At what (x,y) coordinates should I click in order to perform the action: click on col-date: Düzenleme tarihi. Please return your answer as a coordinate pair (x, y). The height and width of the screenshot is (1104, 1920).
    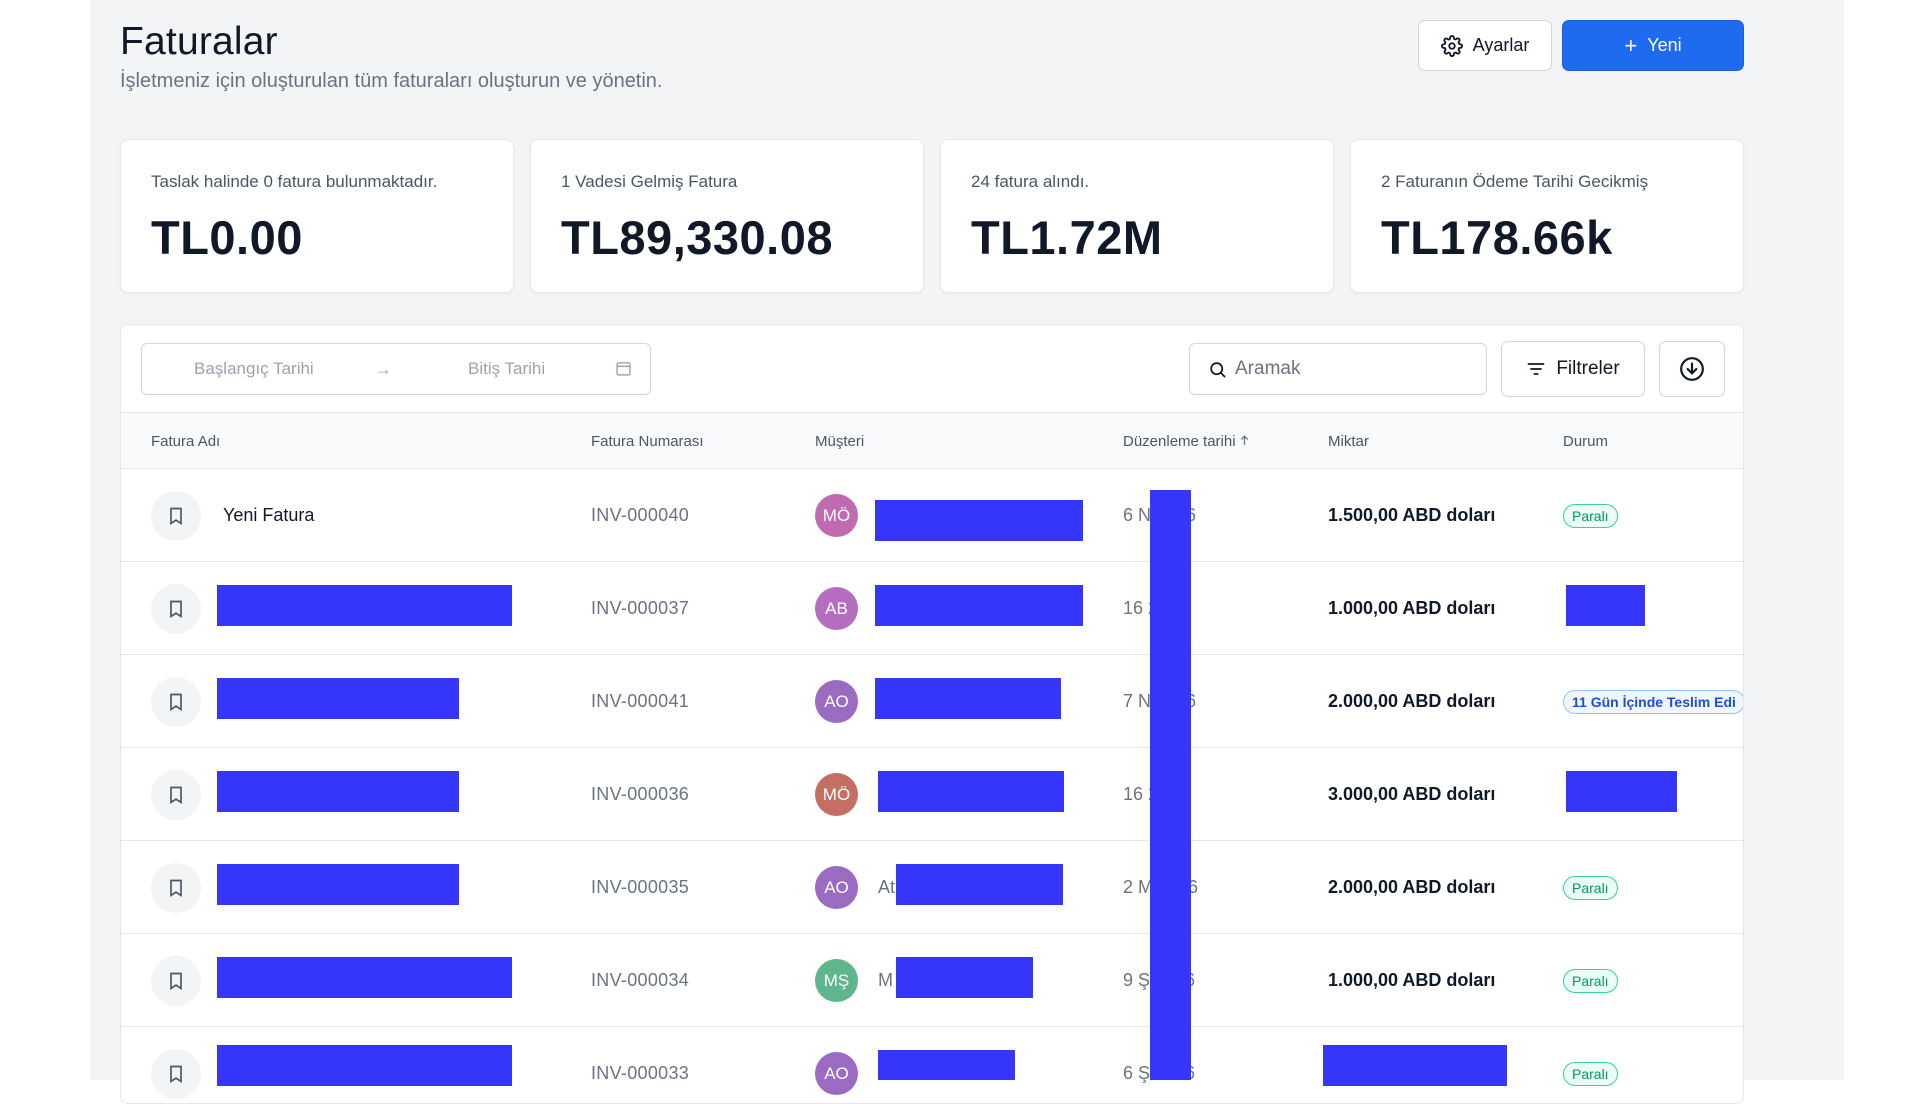
    Looking at the image, I should click on (1187, 441).